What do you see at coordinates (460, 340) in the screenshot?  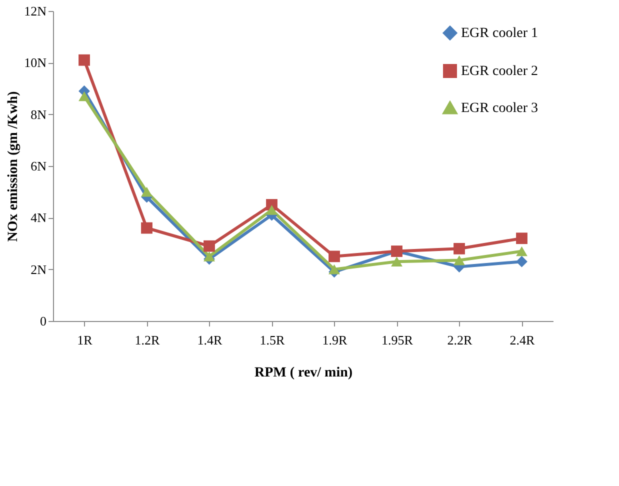 I see `x-tick-label: 2.2R` at bounding box center [460, 340].